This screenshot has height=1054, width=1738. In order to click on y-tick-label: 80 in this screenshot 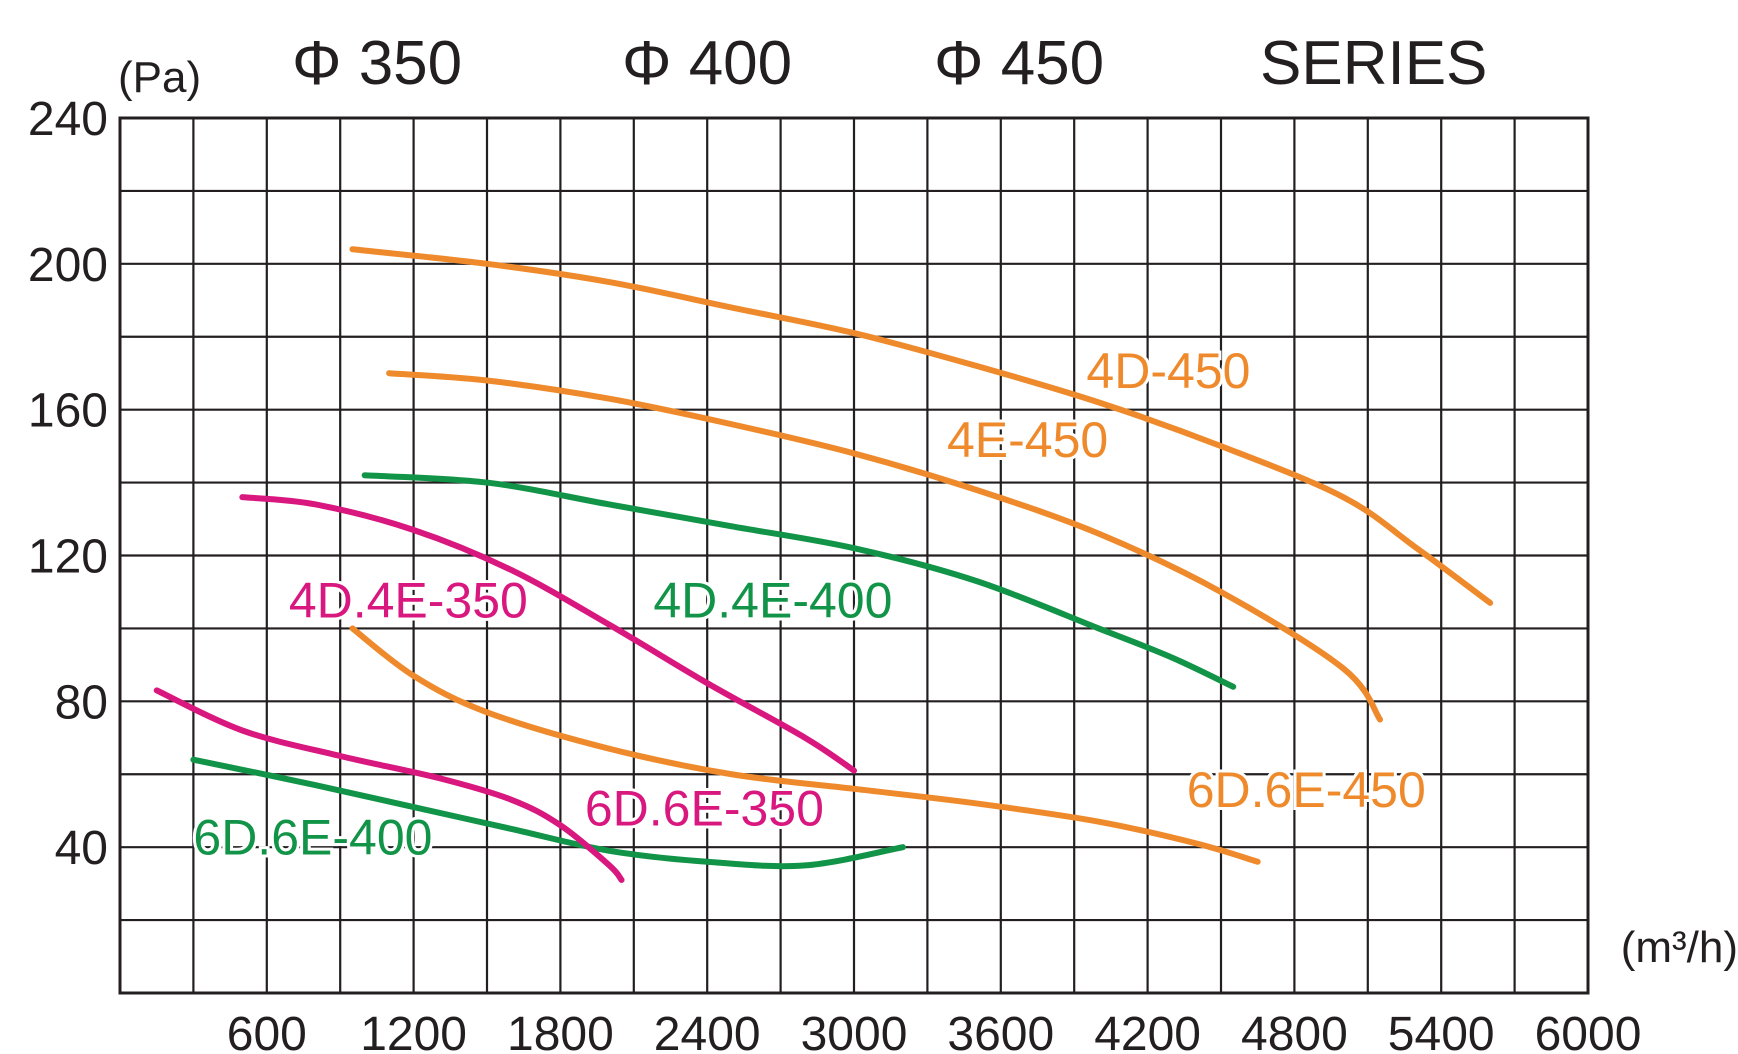, I will do `click(81, 702)`.